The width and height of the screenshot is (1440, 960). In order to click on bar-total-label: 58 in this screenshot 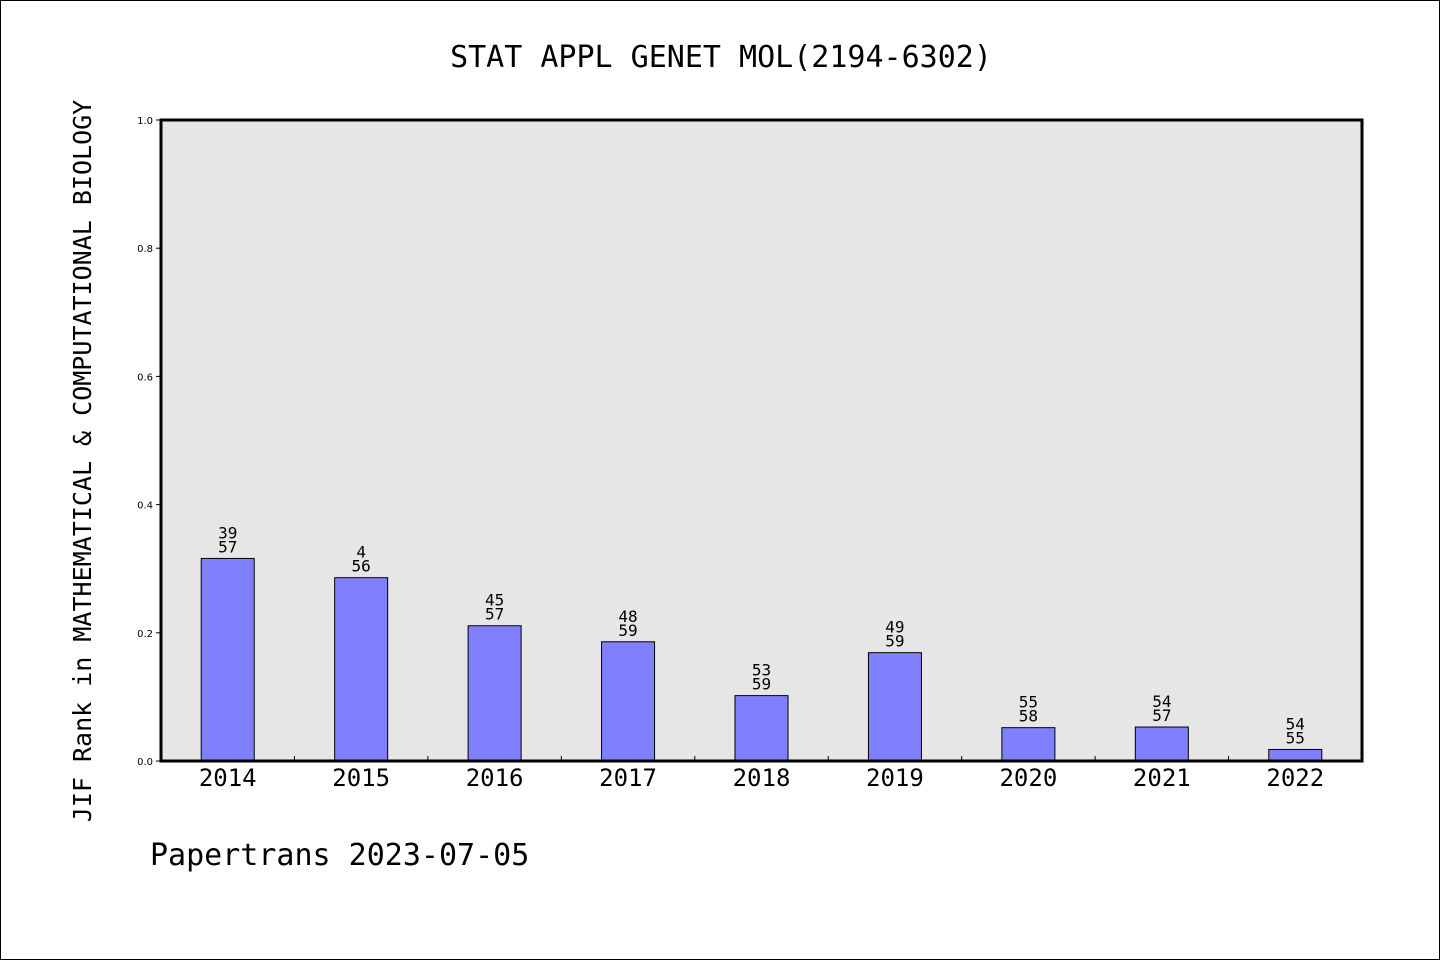, I will do `click(1028, 716)`.